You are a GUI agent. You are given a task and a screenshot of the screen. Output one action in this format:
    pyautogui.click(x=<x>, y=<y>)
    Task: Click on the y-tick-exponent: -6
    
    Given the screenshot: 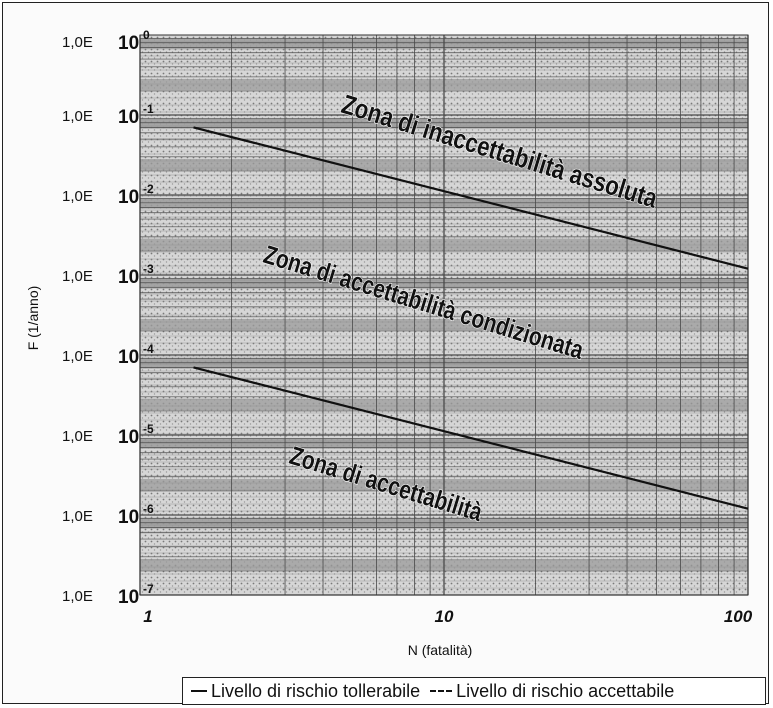 What is the action you would take?
    pyautogui.click(x=148, y=509)
    